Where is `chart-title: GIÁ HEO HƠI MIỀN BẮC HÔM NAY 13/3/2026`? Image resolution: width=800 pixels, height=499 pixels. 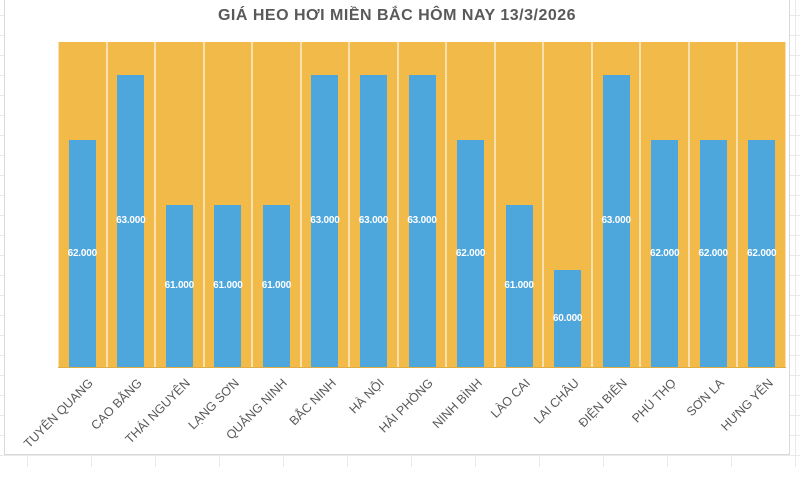
chart-title: GIÁ HEO HƠI MIỀN BẮC HÔM NAY 13/3/2026 is located at coordinates (397, 15).